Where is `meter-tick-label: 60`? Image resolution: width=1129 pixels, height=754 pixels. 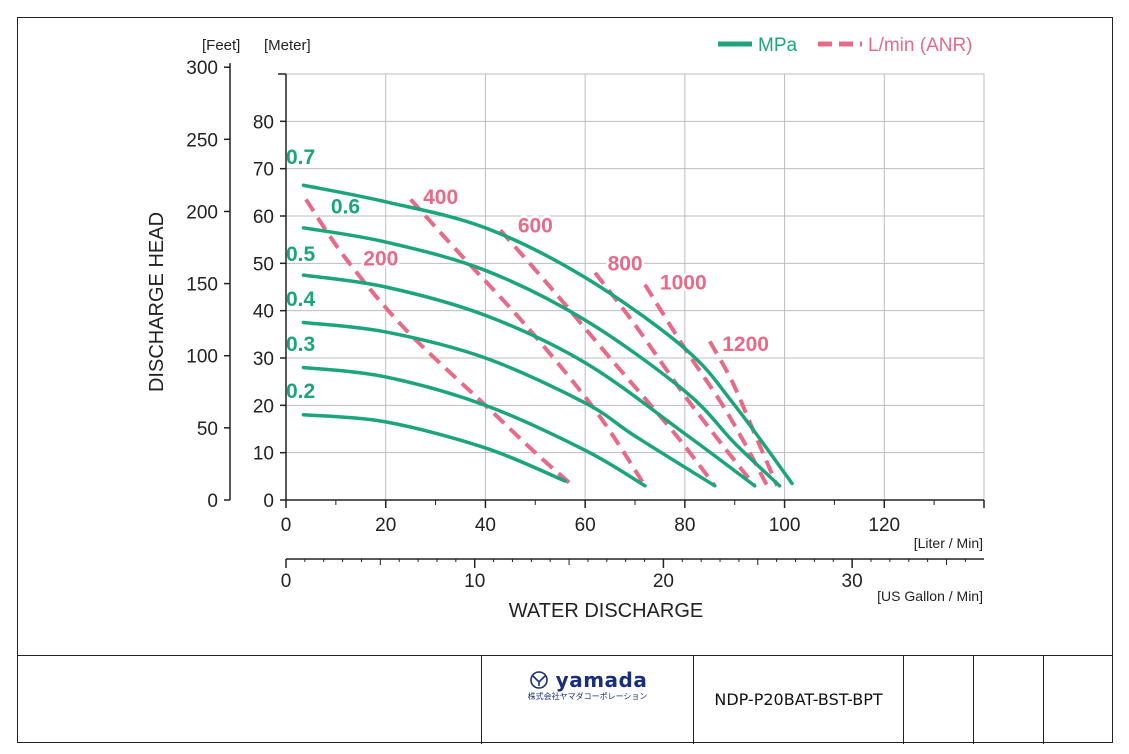 meter-tick-label: 60 is located at coordinates (263, 217).